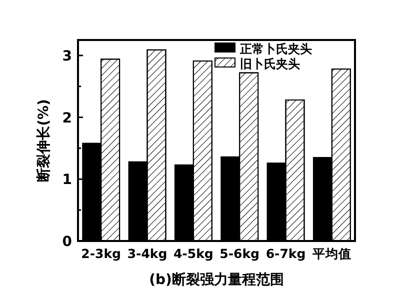 Image resolution: width=413 pixels, height=293 pixels. I want to click on series-label: 旧卜氏夹头, so click(270, 64).